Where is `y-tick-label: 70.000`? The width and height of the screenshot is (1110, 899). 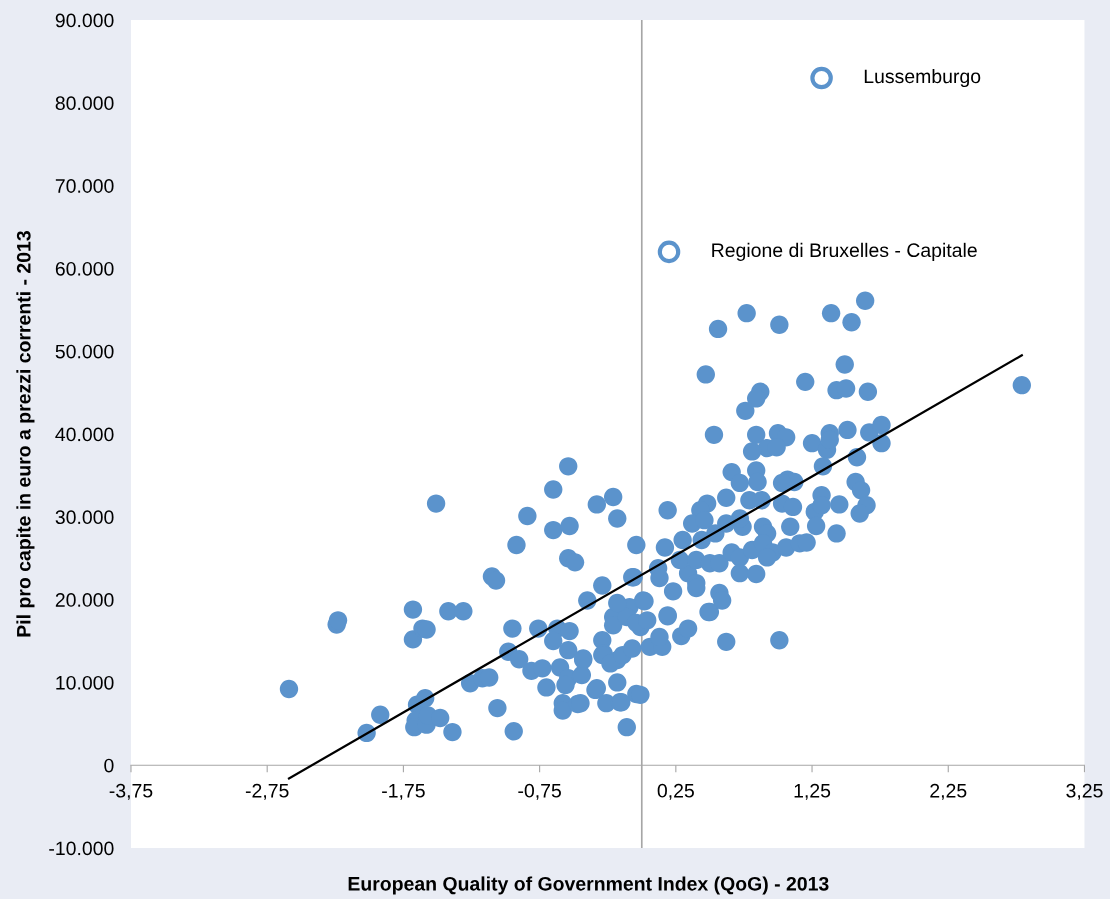
y-tick-label: 70.000 is located at coordinates (84, 186).